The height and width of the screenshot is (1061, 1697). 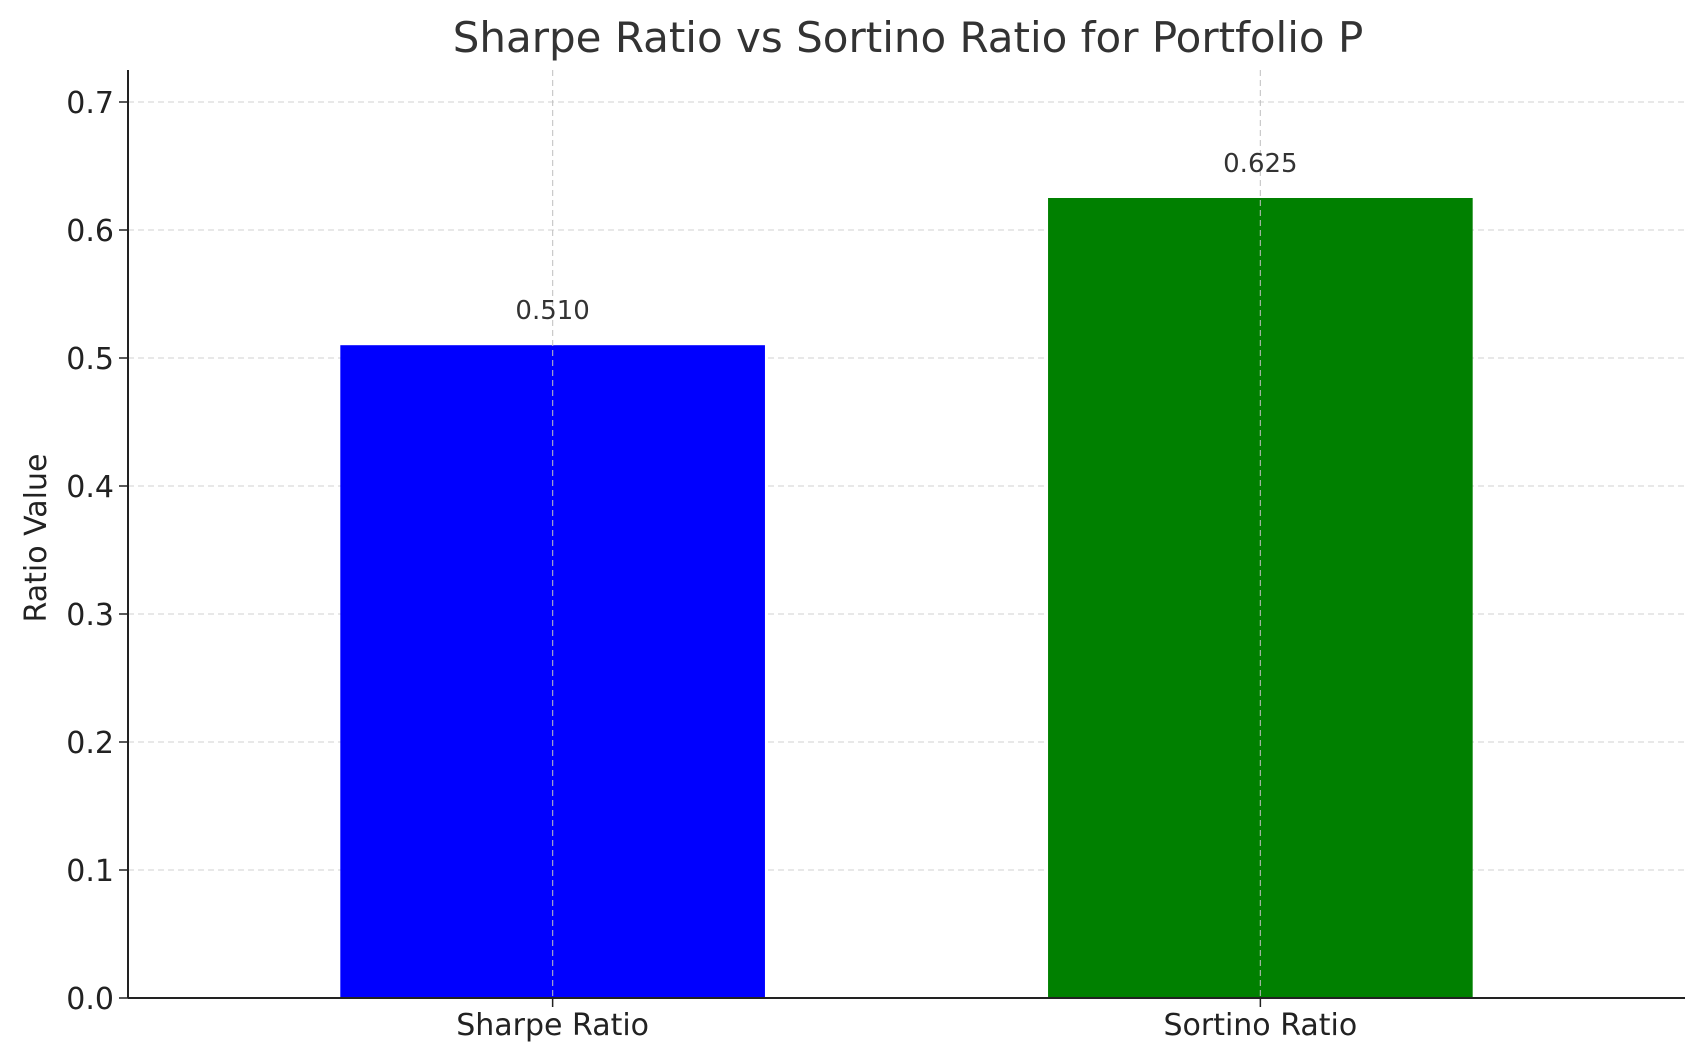 I want to click on bar-value-label: 0.510, so click(x=552, y=311).